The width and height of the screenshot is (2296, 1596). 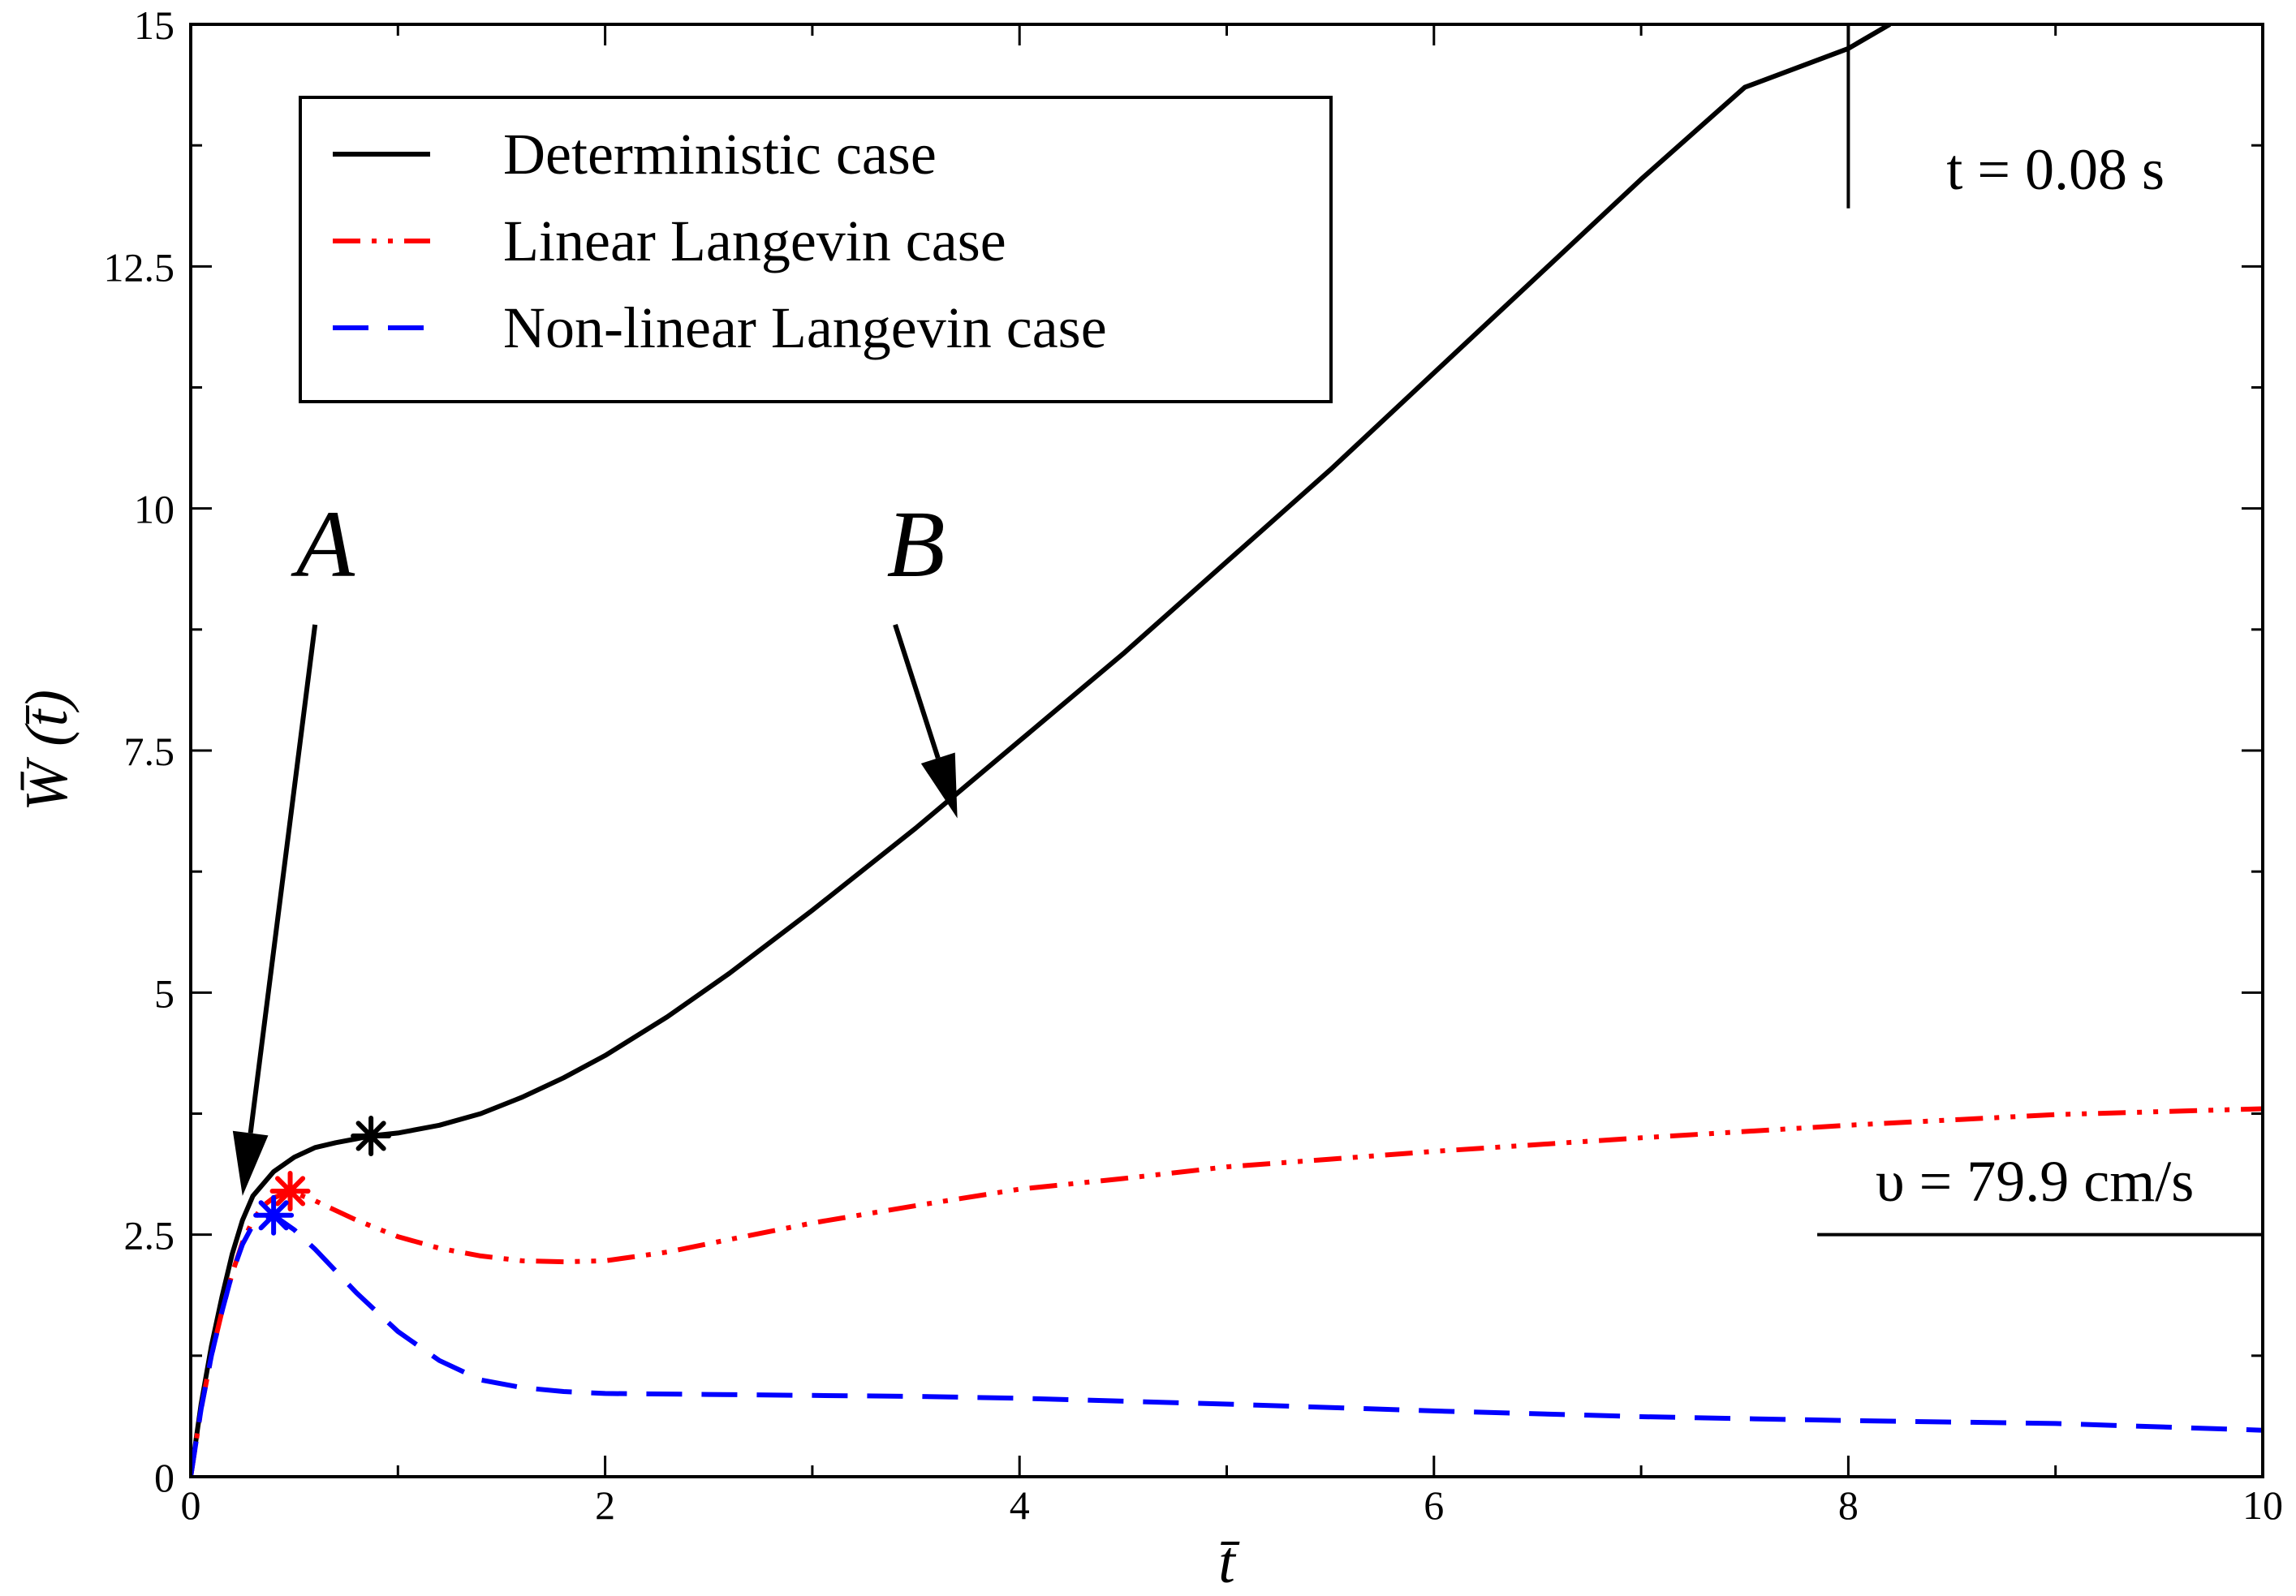 I want to click on y-tick-label: 10, so click(x=154, y=510).